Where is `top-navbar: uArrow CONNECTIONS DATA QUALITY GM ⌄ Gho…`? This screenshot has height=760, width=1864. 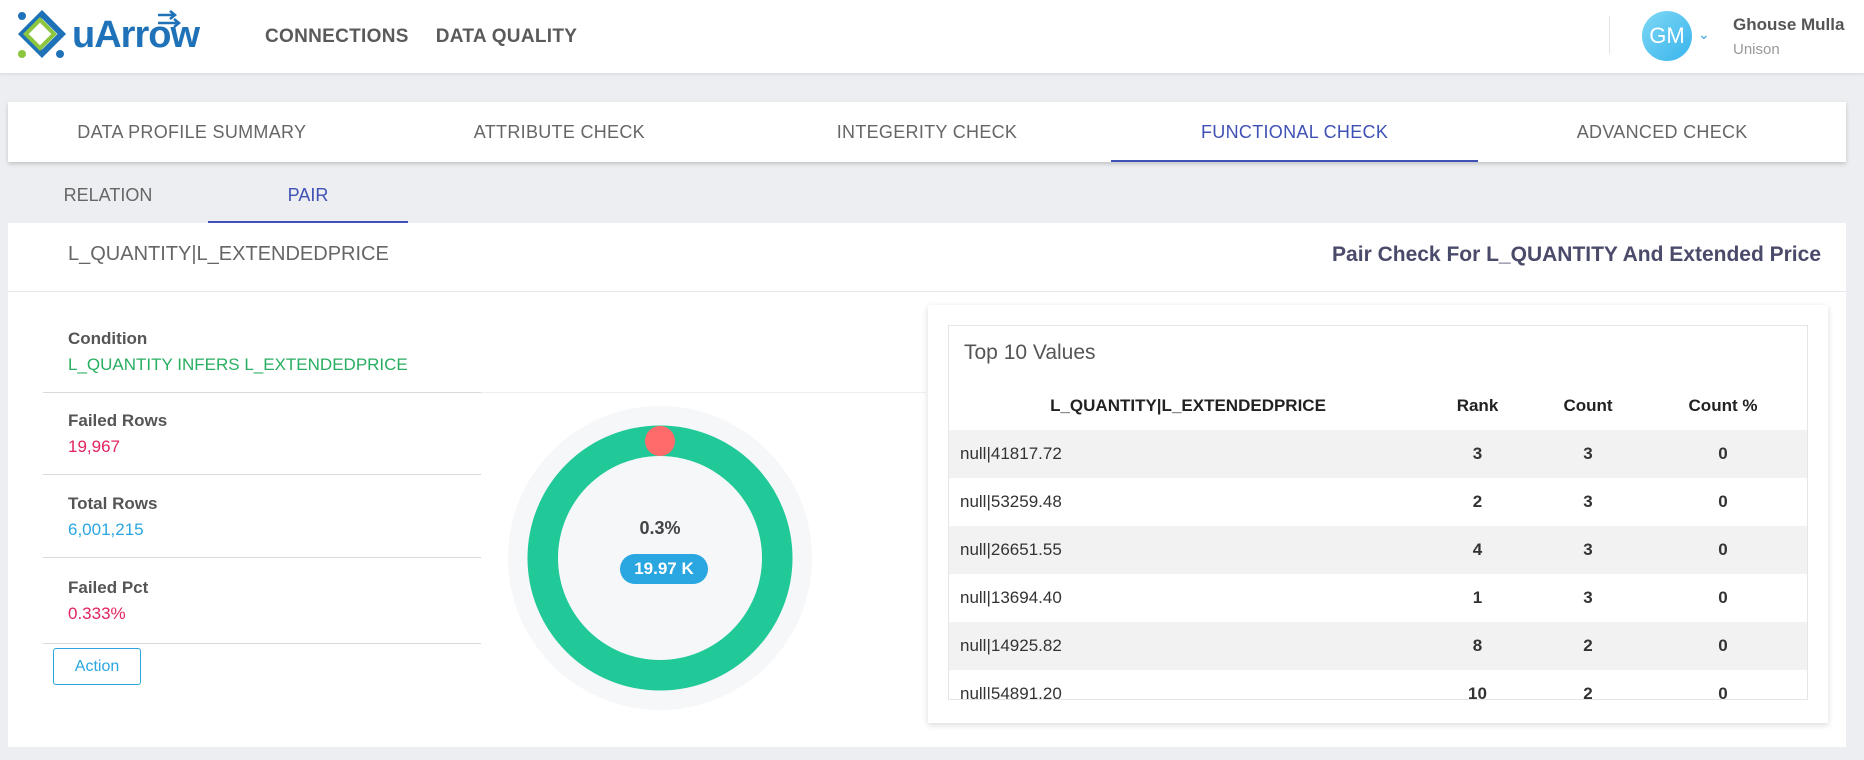
top-navbar: uArrow CONNECTIONS DATA QUALITY GM ⌄ Gho… is located at coordinates (932, 37).